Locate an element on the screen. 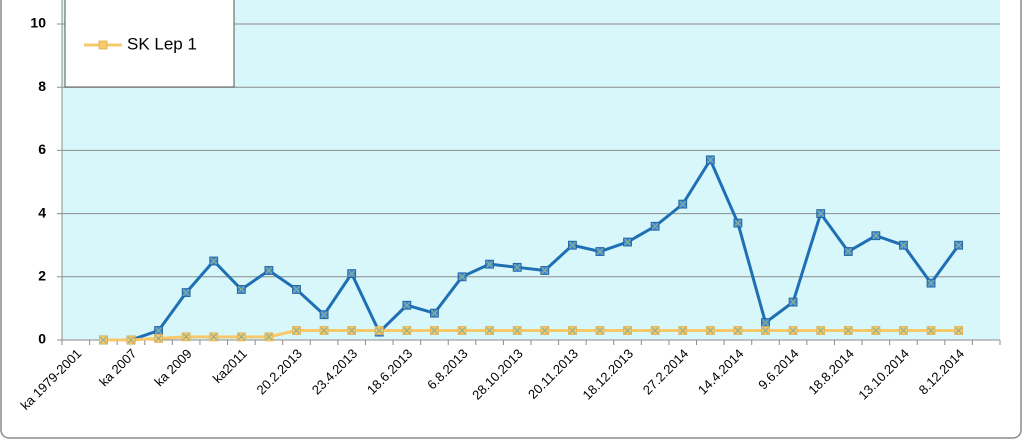 This screenshot has height=440, width=1024. y-tick-label: 8 is located at coordinates (42, 86).